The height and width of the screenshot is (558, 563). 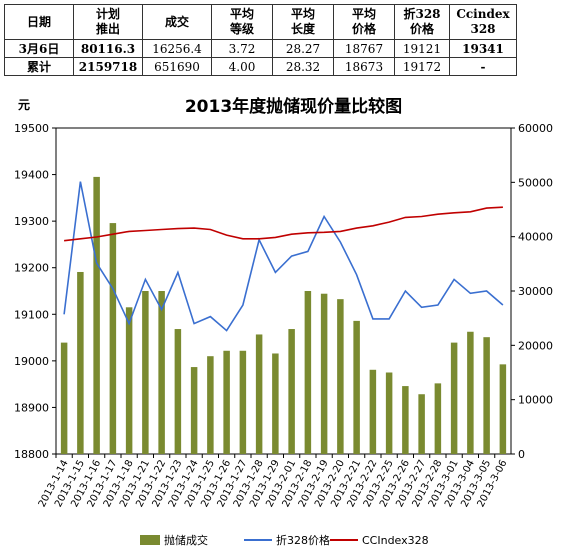 What do you see at coordinates (364, 22) in the screenshot?
I see `table-header-cell: 平均 价格` at bounding box center [364, 22].